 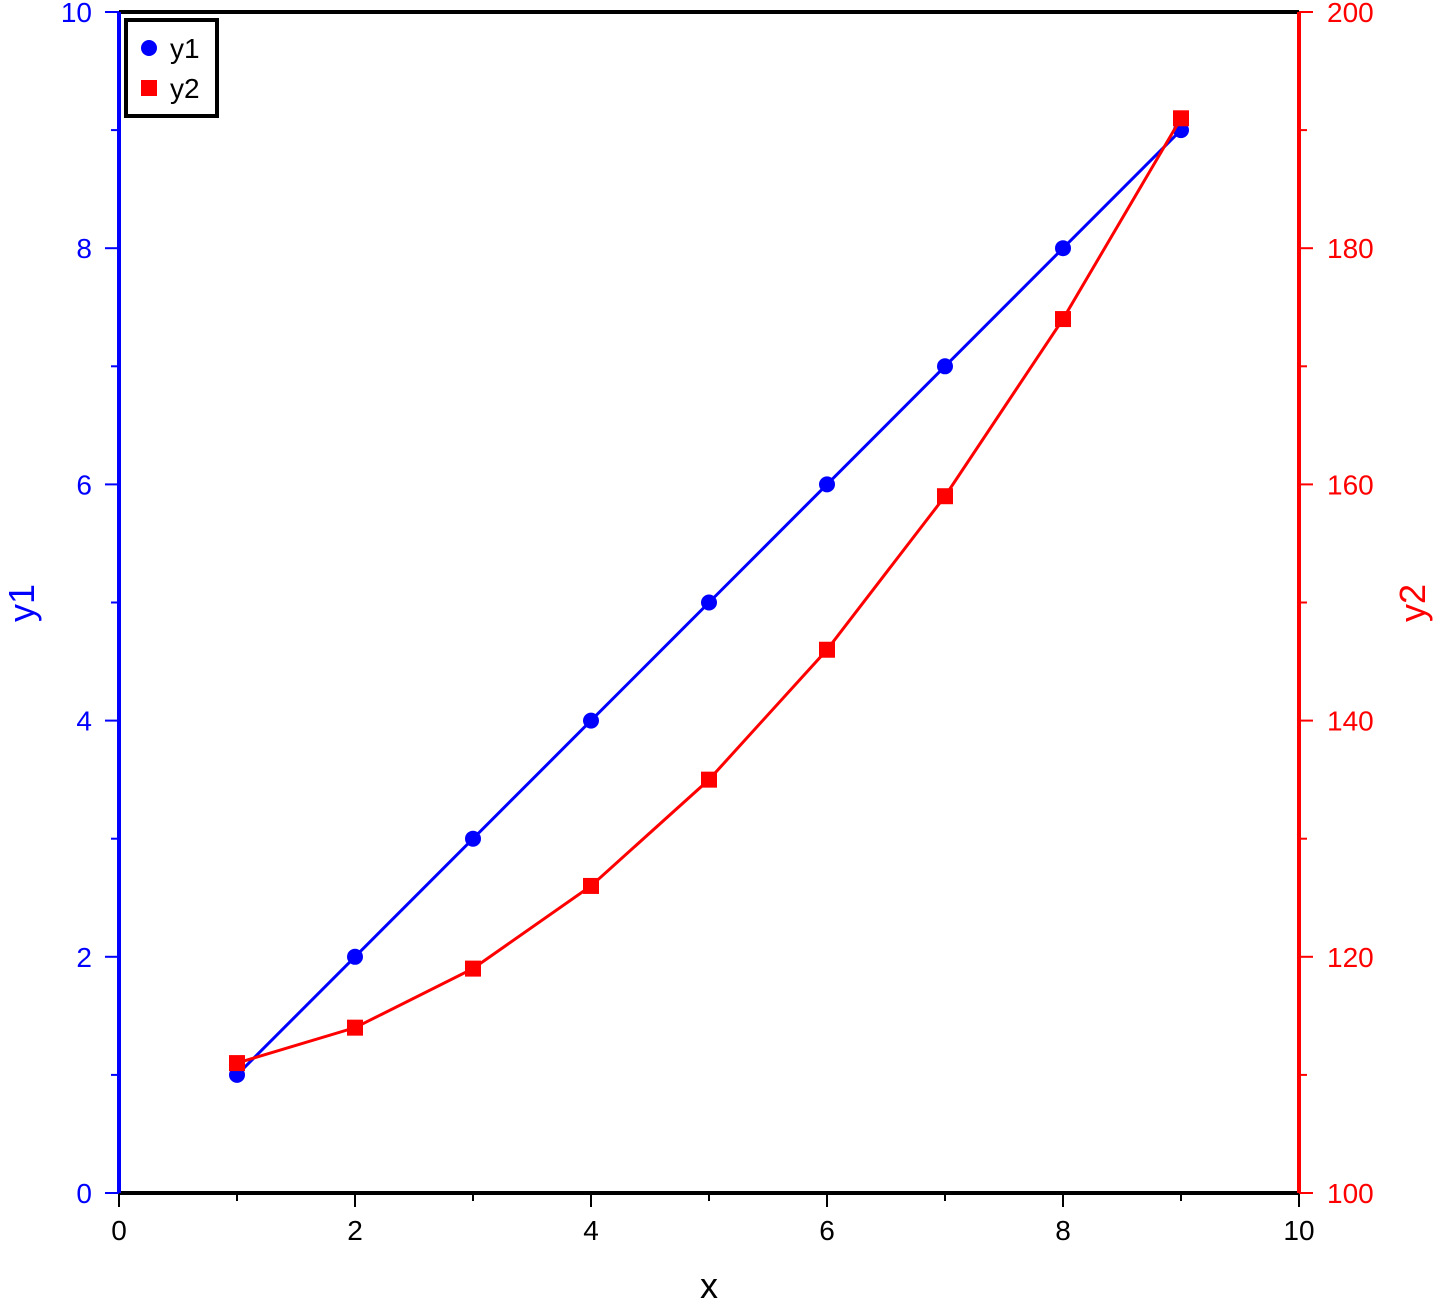 I want to click on legend-marker-y1, so click(x=149, y=48).